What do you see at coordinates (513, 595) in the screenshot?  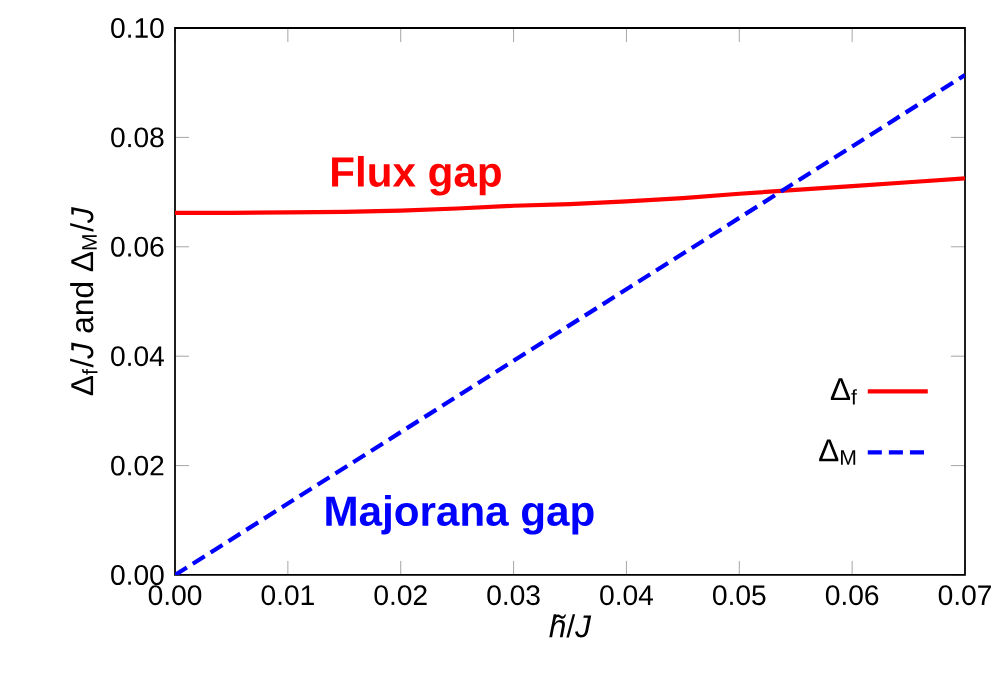 I see `x-tick-label: 0.03` at bounding box center [513, 595].